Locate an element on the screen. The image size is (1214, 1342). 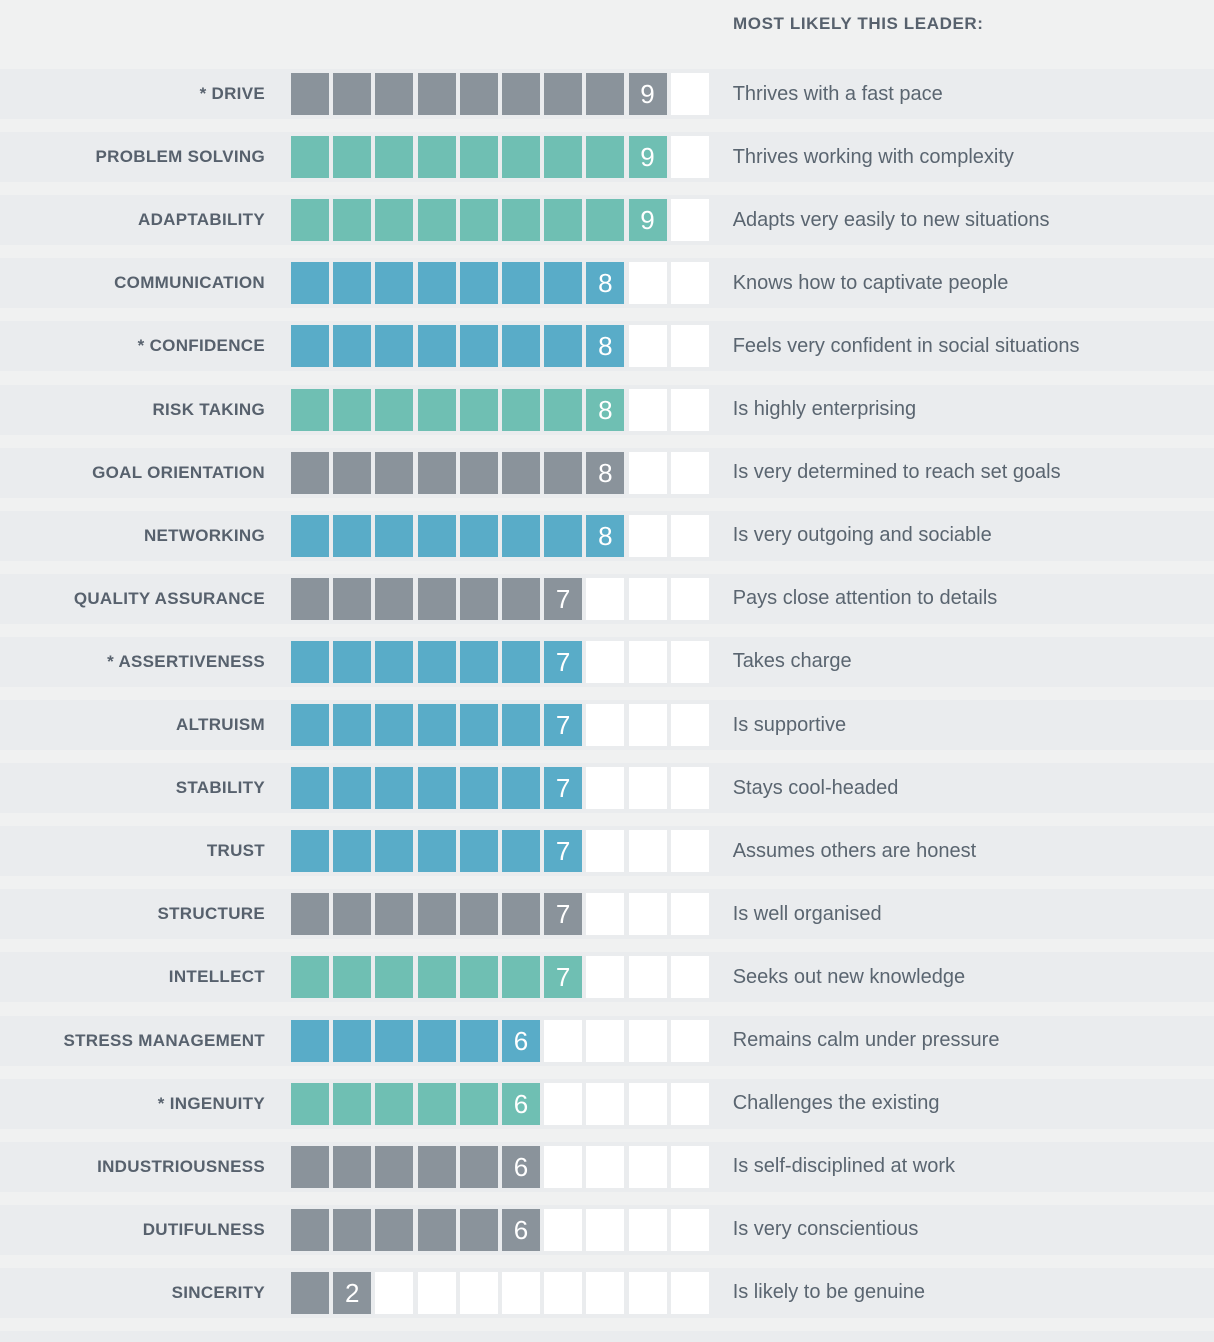
trait-row: TRUST 7 Assumes others are honest is located at coordinates (607, 845).